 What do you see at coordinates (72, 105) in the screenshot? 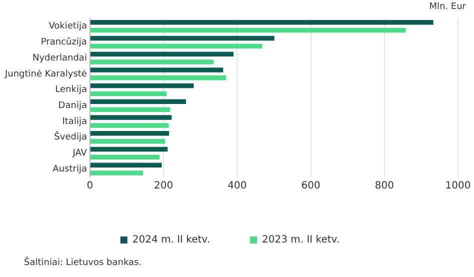
I see `y-tick-label: Danija` at bounding box center [72, 105].